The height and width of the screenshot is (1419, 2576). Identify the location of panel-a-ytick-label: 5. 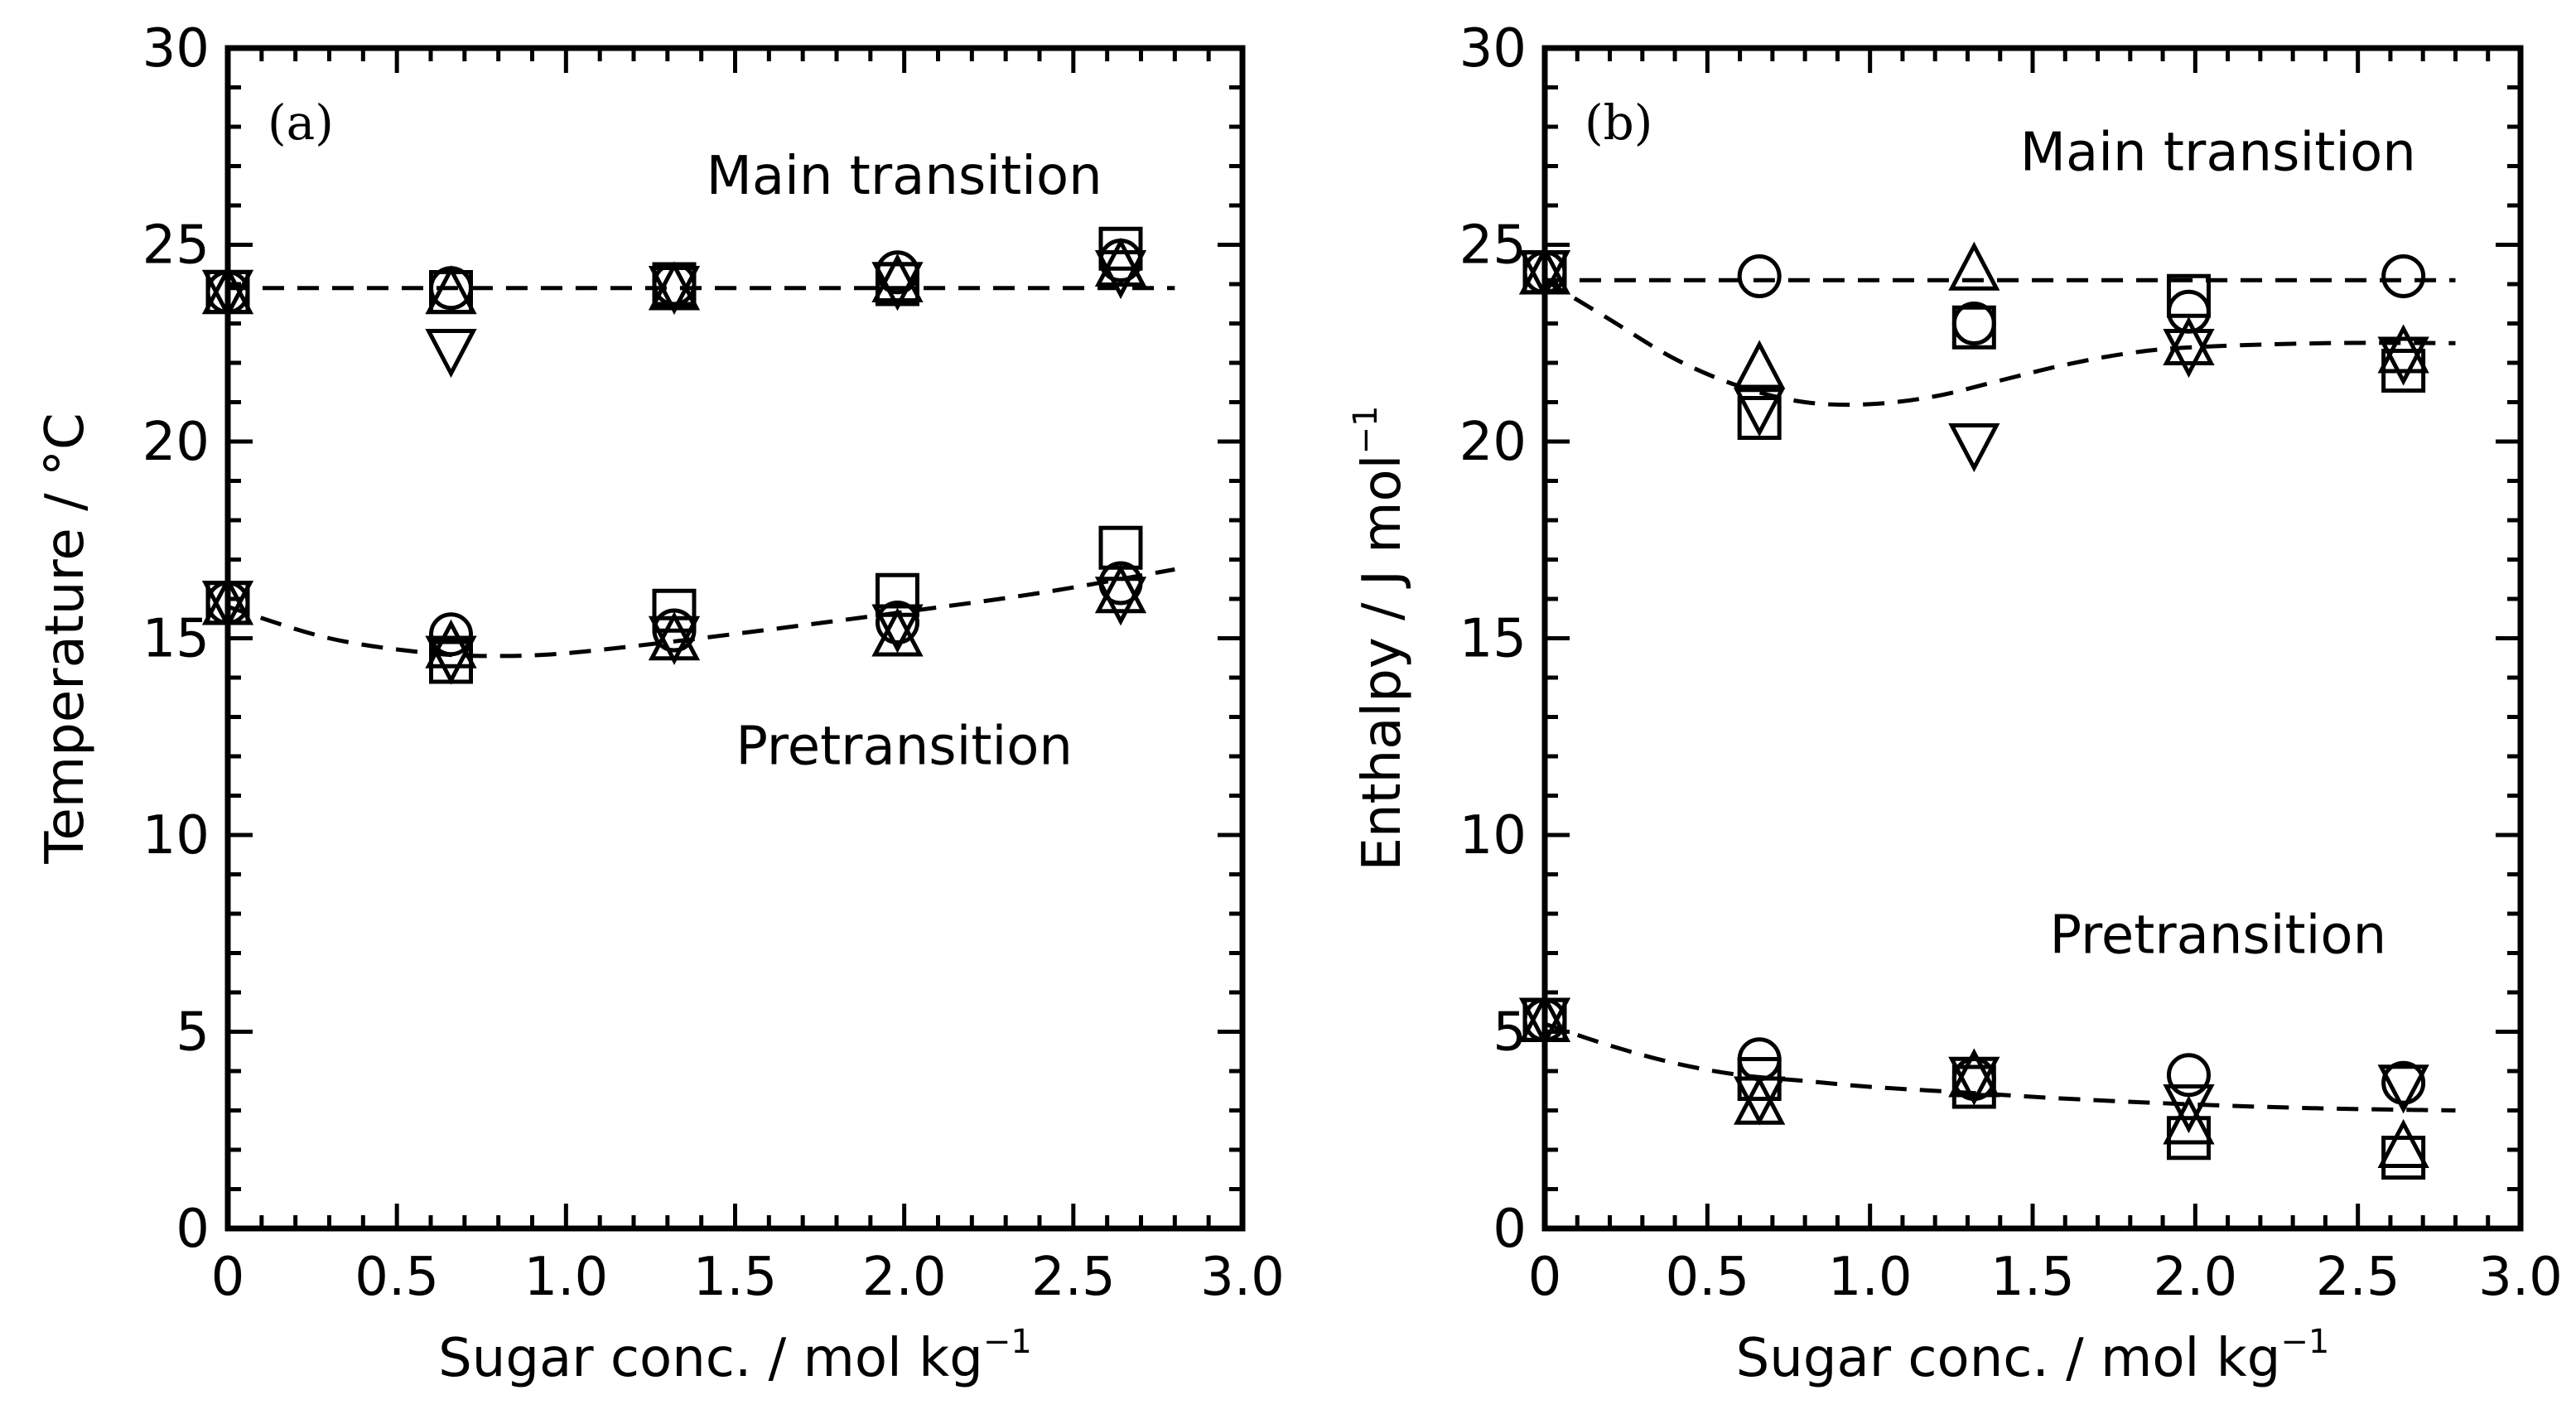
(193, 1033).